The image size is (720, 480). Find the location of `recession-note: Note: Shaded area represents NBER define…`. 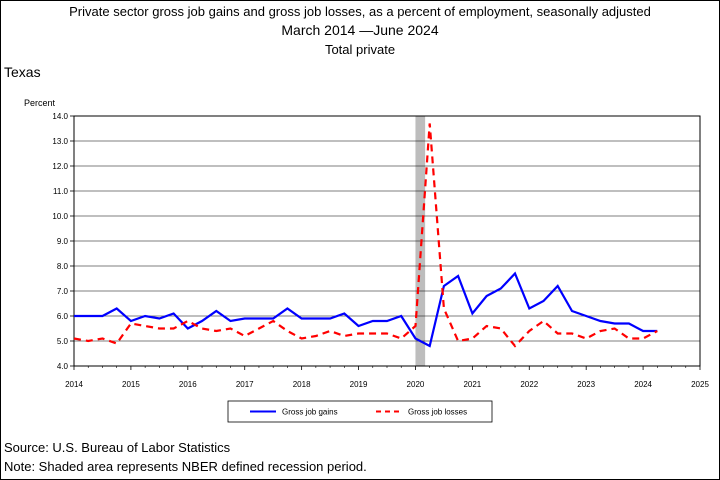

recession-note: Note: Shaded area represents NBER define… is located at coordinates (185, 466).